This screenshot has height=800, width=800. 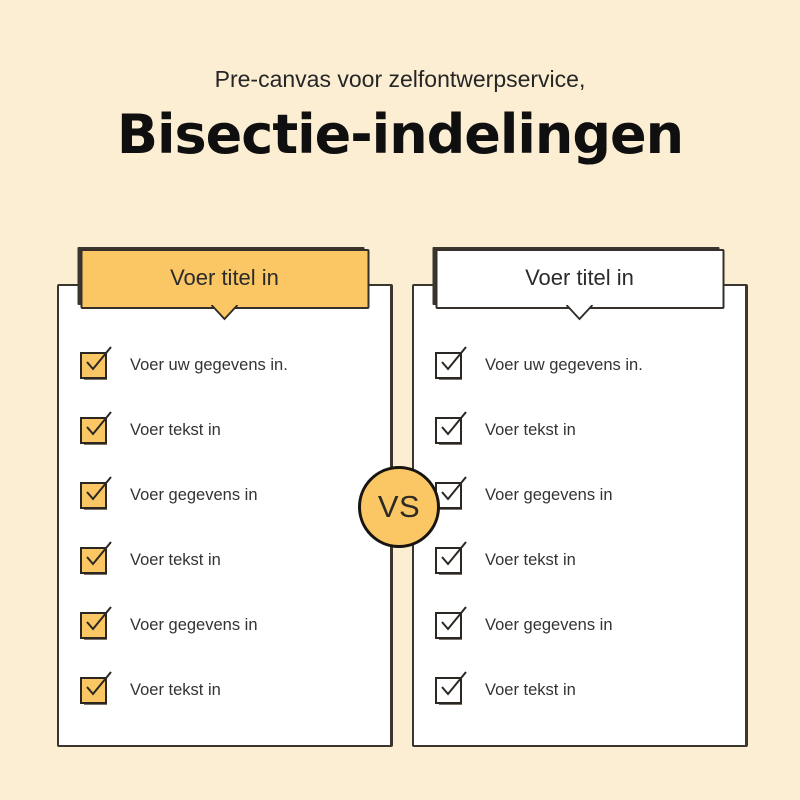 What do you see at coordinates (400, 134) in the screenshot?
I see `page-title: Bisectie-indelingen` at bounding box center [400, 134].